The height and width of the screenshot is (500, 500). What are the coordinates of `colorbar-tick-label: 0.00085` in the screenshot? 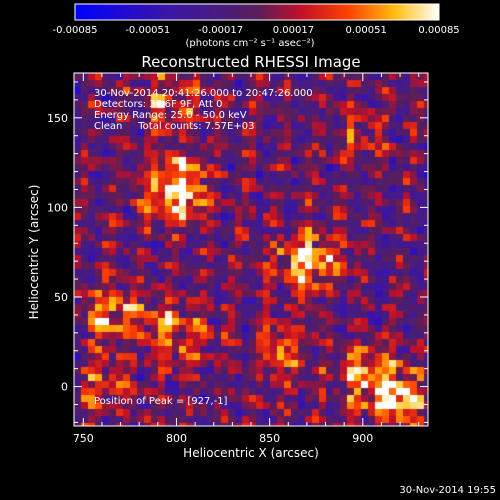 It's located at (439, 30).